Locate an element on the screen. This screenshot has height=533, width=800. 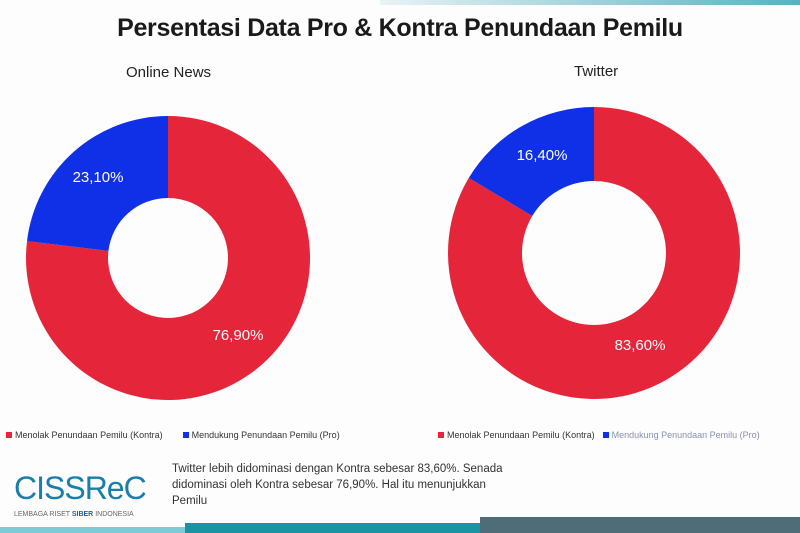
data-label: 16,40% is located at coordinates (542, 155).